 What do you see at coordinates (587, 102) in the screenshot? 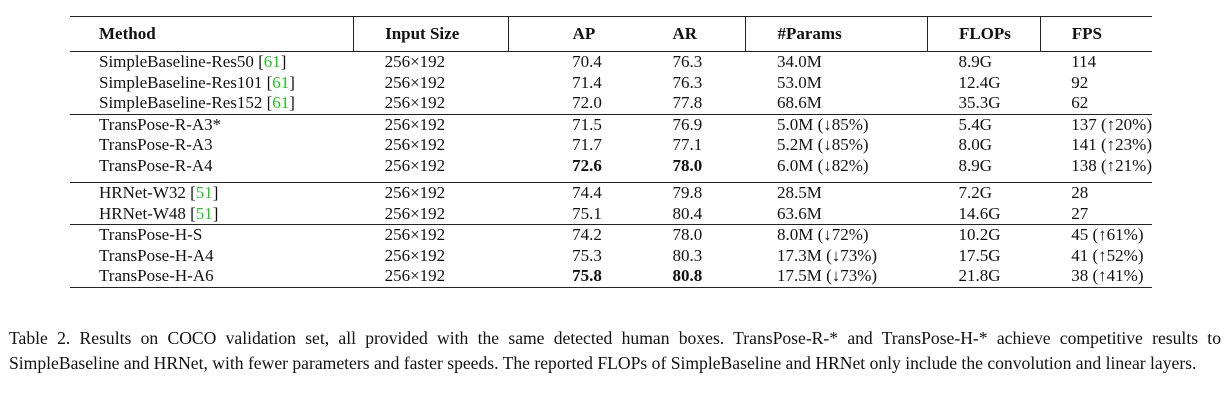
I see `cell-ap: 72.0` at bounding box center [587, 102].